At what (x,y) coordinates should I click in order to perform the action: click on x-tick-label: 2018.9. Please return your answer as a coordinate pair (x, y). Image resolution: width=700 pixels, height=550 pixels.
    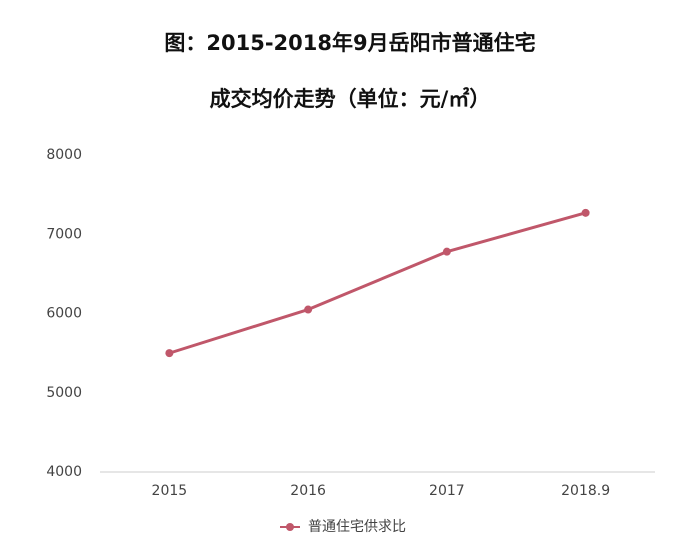
    Looking at the image, I should click on (585, 491).